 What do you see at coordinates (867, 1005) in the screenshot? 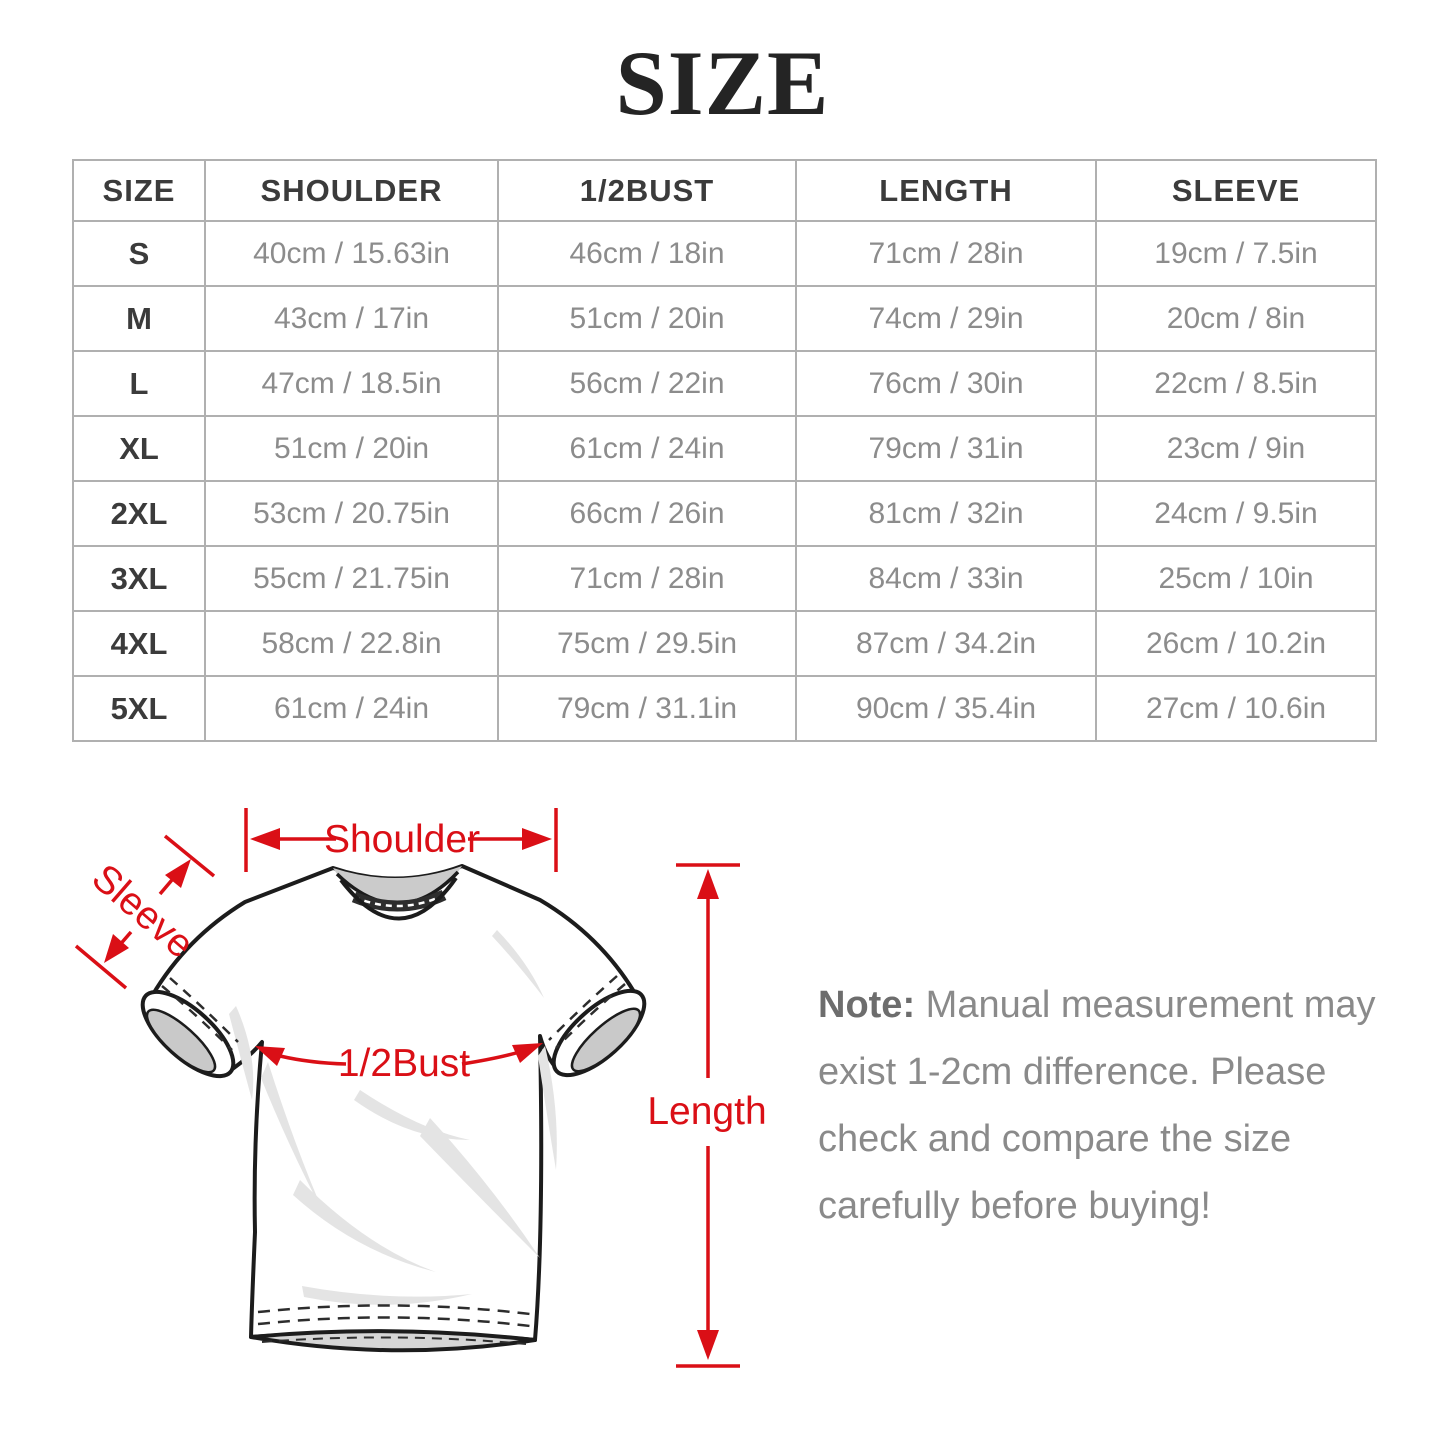
I see `note-label: Note:` at bounding box center [867, 1005].